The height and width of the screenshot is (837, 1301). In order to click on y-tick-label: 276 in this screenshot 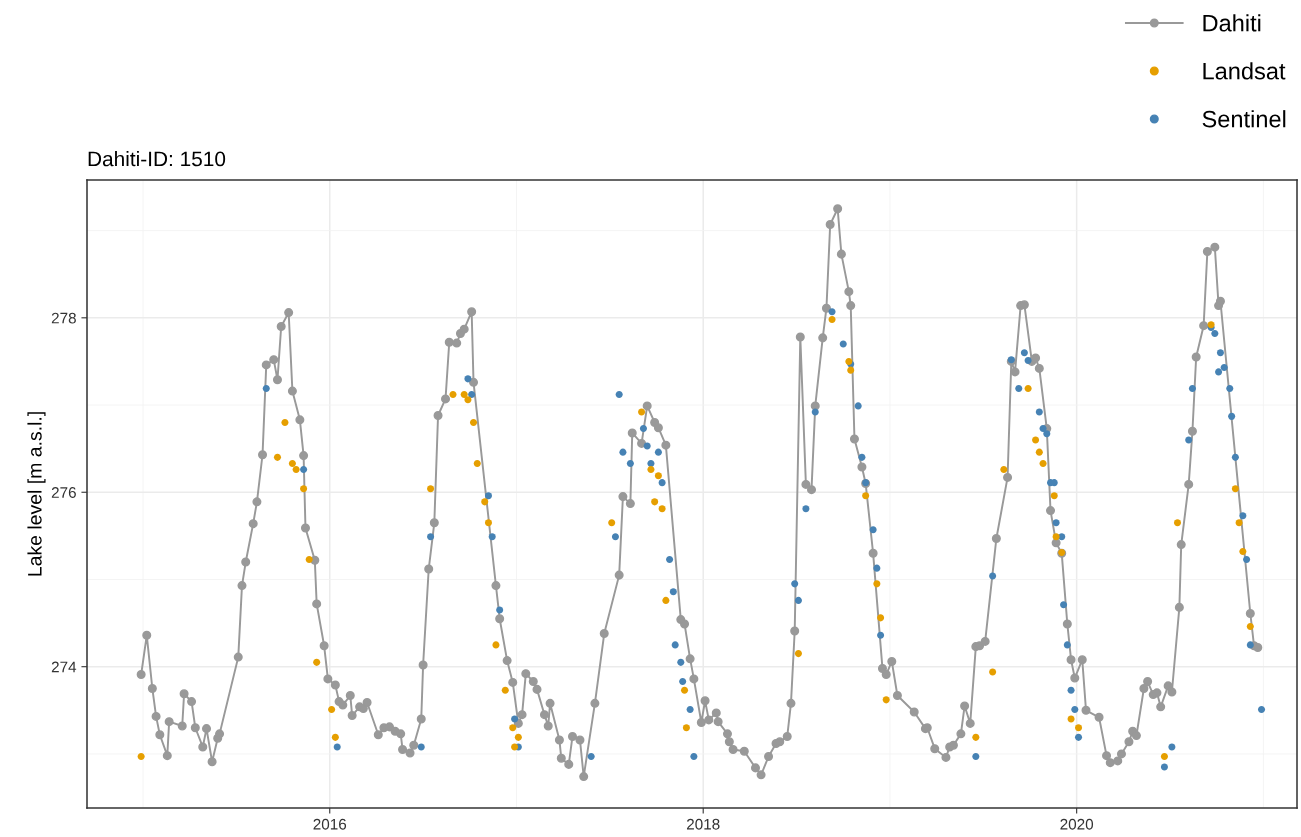, I will do `click(63, 492)`.